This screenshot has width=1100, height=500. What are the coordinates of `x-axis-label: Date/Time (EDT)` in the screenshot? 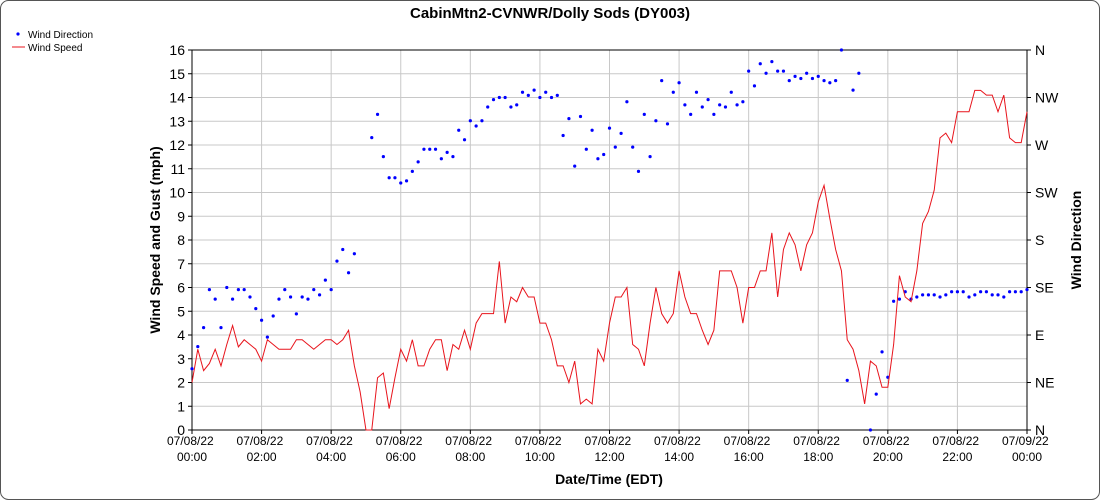 It's located at (609, 479).